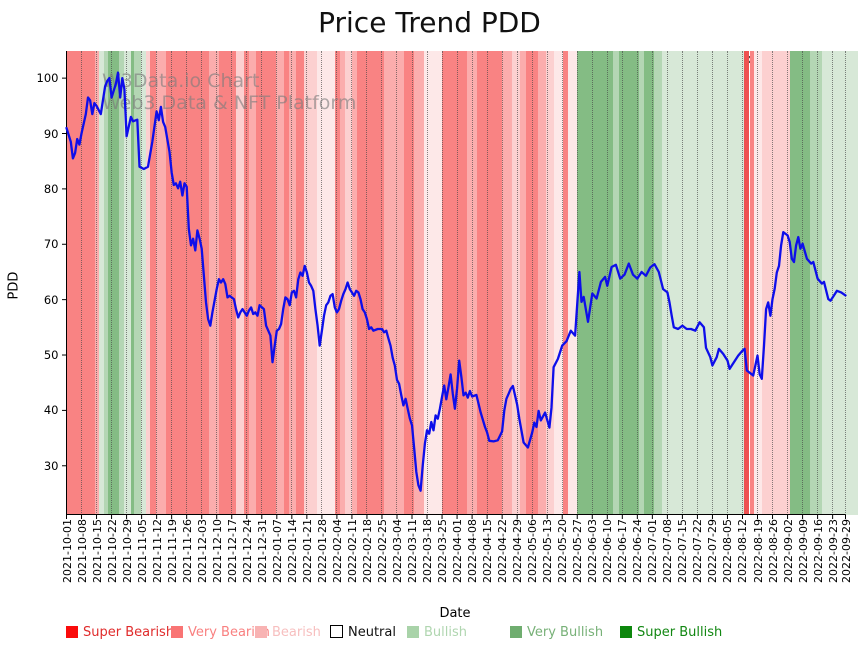 This screenshot has width=859, height=646. I want to click on x-tick-label: 2021-11-19, so click(172, 551).